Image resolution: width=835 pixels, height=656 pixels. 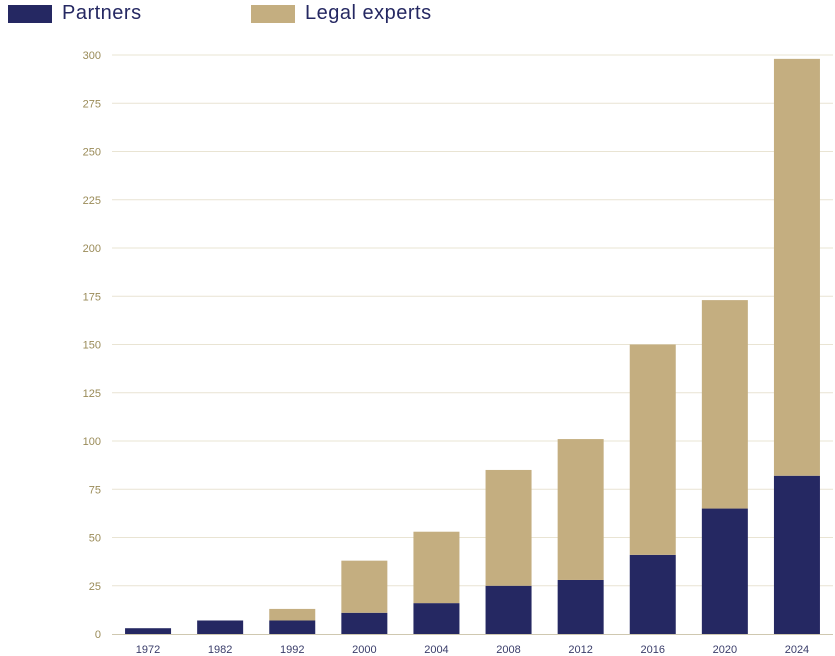 What do you see at coordinates (580, 650) in the screenshot?
I see `x-tick-label: 2012` at bounding box center [580, 650].